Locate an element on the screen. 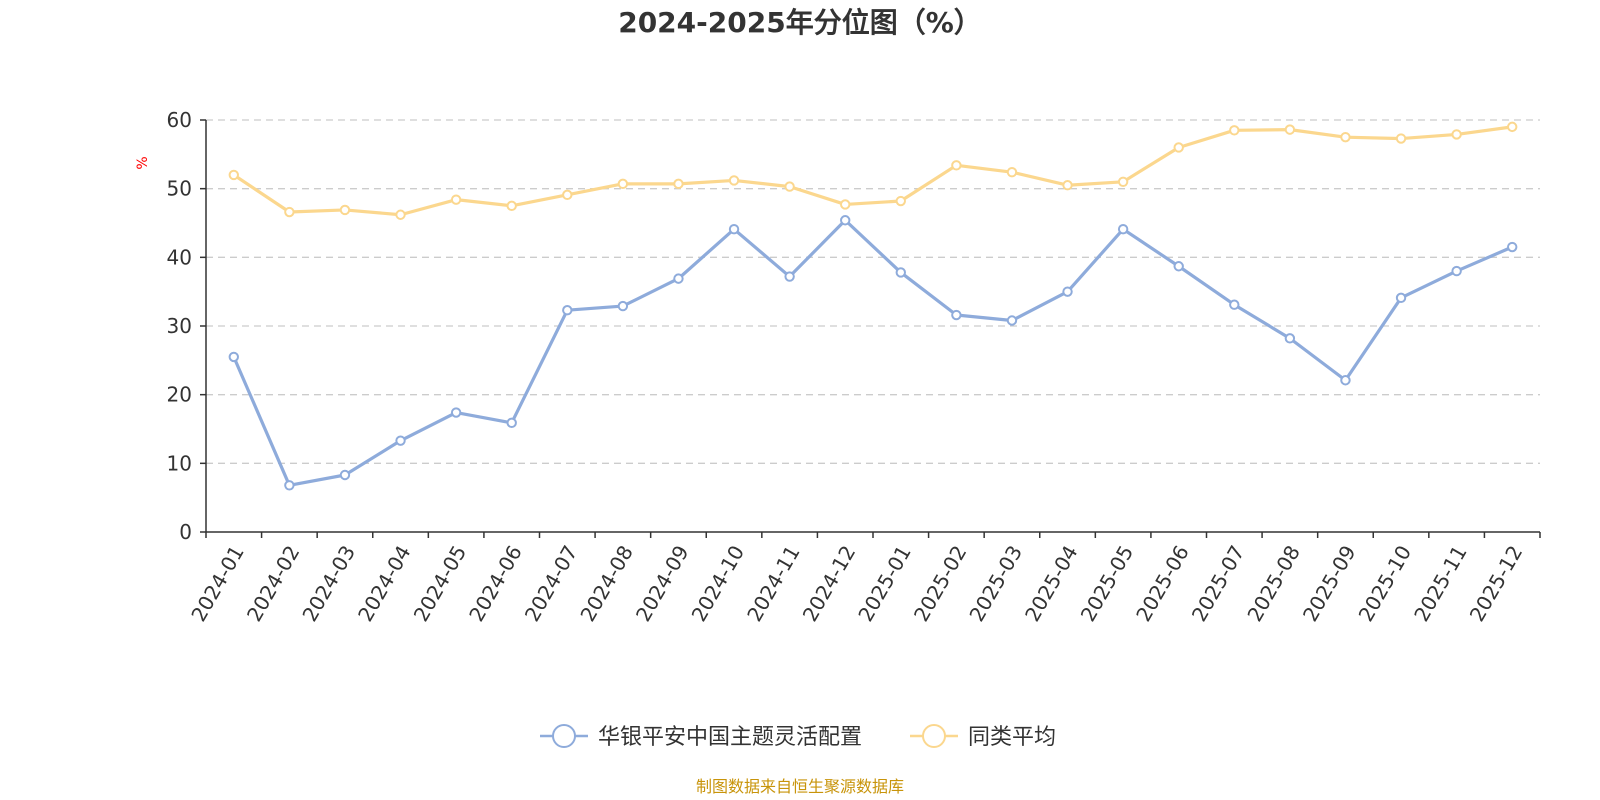  chart-title: 2024-2025年分位图（%） is located at coordinates (800, 22).